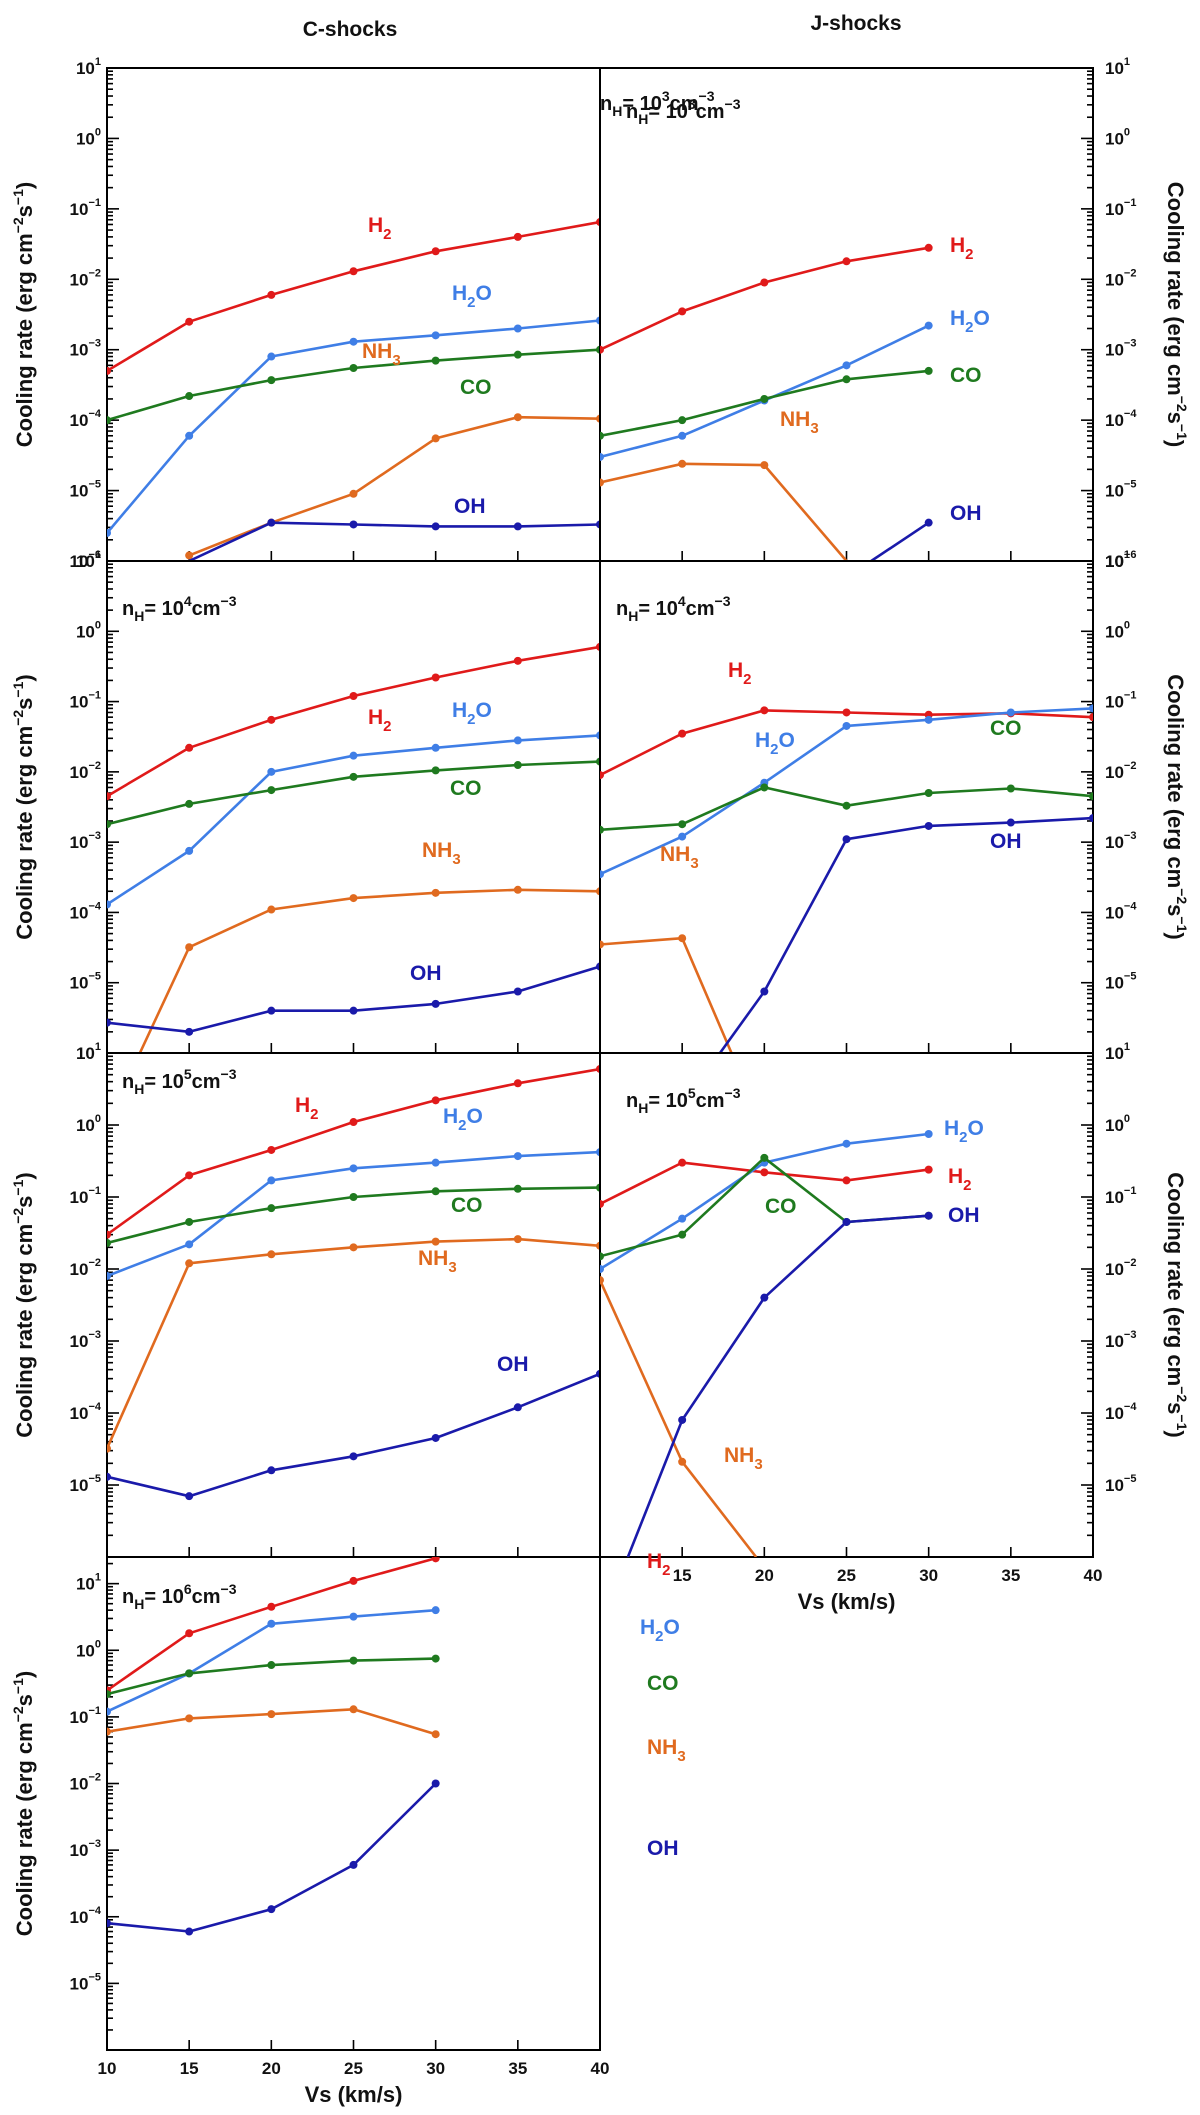 This screenshot has width=1200, height=2115. I want to click on x-tick-label: 20, so click(271, 2068).